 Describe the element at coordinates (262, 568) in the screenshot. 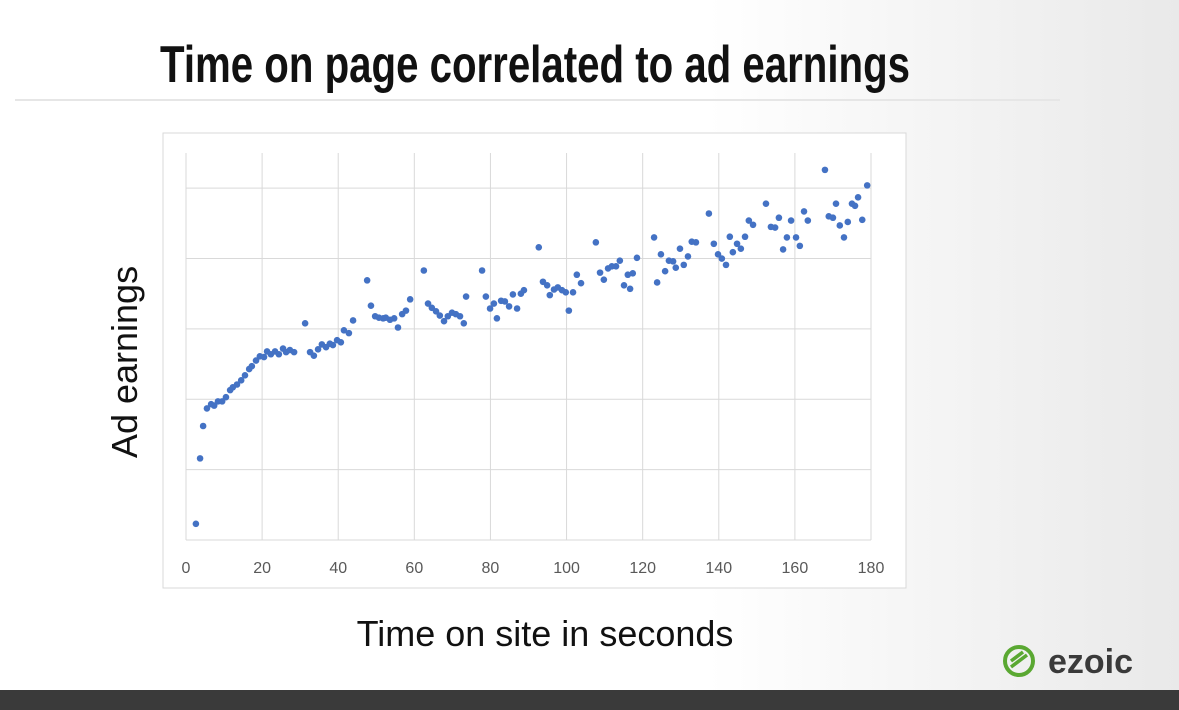

I see `x-tick-label: 20` at that location.